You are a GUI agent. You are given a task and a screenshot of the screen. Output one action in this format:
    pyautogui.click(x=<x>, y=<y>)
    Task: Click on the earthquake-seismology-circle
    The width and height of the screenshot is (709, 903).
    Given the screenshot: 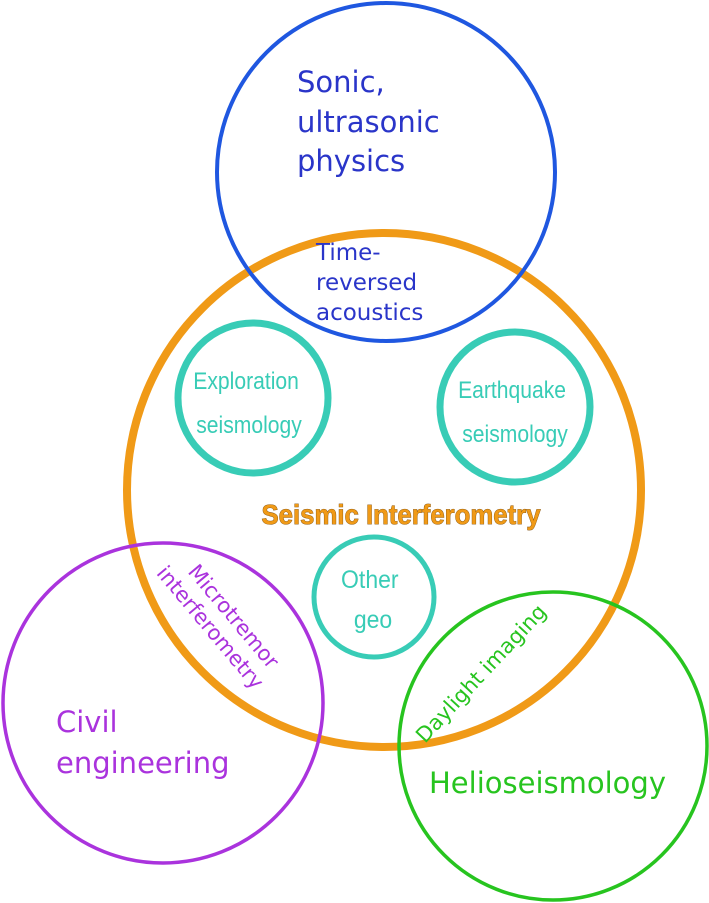 What is the action you would take?
    pyautogui.click(x=515, y=407)
    